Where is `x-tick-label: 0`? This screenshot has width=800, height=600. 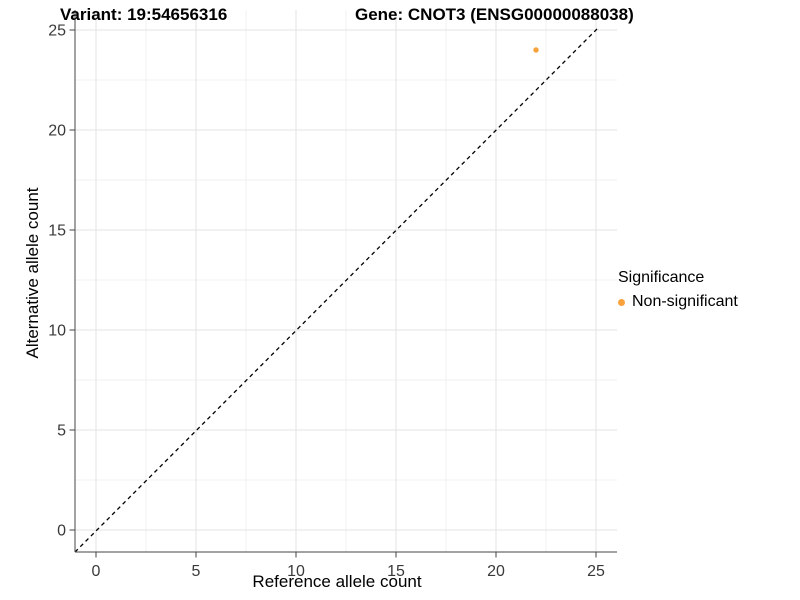
x-tick-label: 0 is located at coordinates (96, 571).